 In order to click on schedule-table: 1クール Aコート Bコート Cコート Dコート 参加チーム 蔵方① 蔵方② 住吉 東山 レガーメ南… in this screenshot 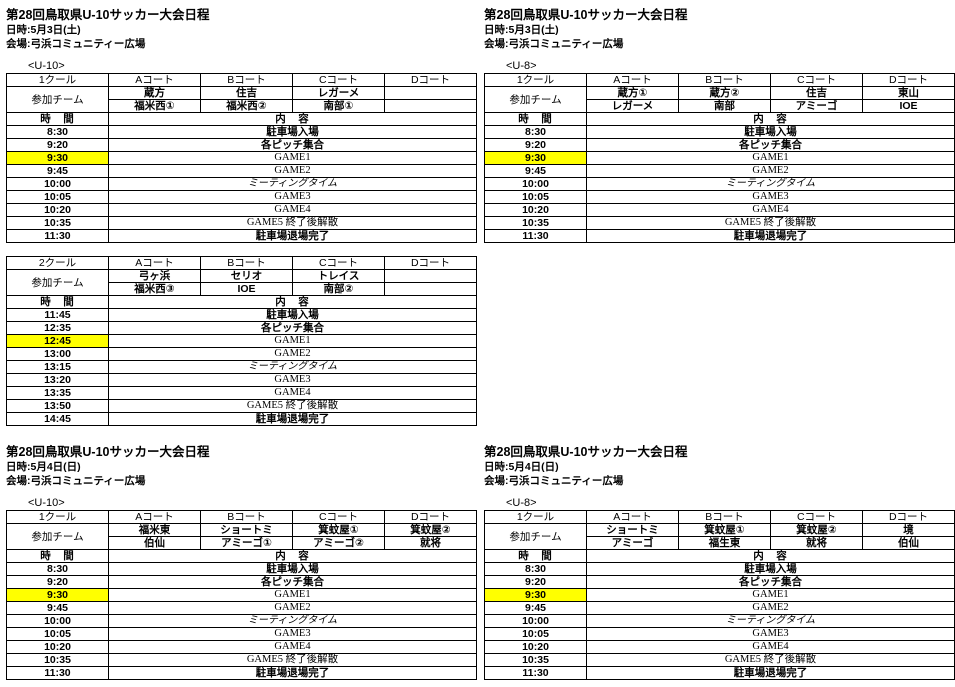, I will do `click(719, 158)`.